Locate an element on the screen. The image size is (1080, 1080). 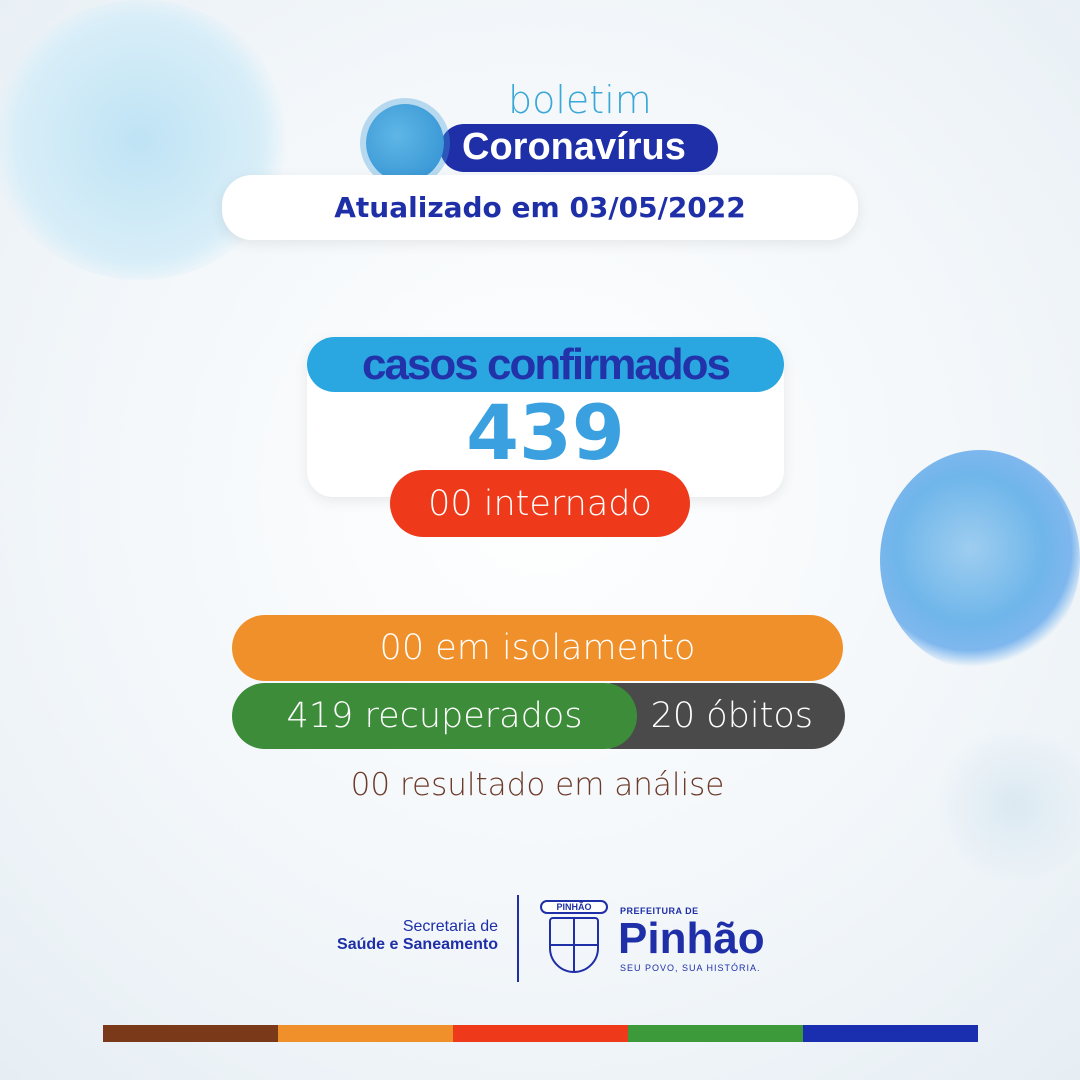
city-slogan: SEU POVO, SUA HISTÓRIA. is located at coordinates (690, 968).